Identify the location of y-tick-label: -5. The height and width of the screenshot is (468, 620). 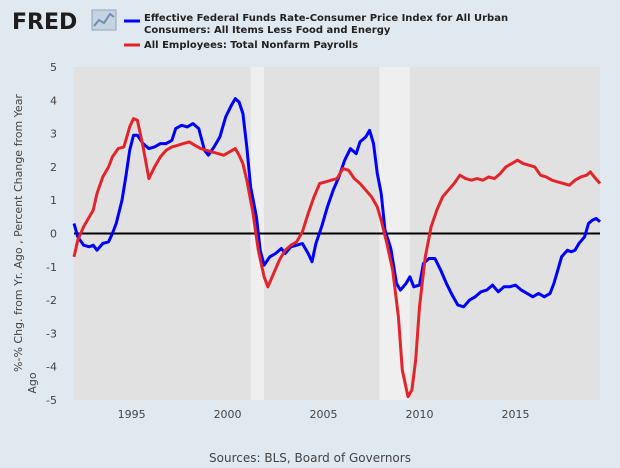
(51, 400).